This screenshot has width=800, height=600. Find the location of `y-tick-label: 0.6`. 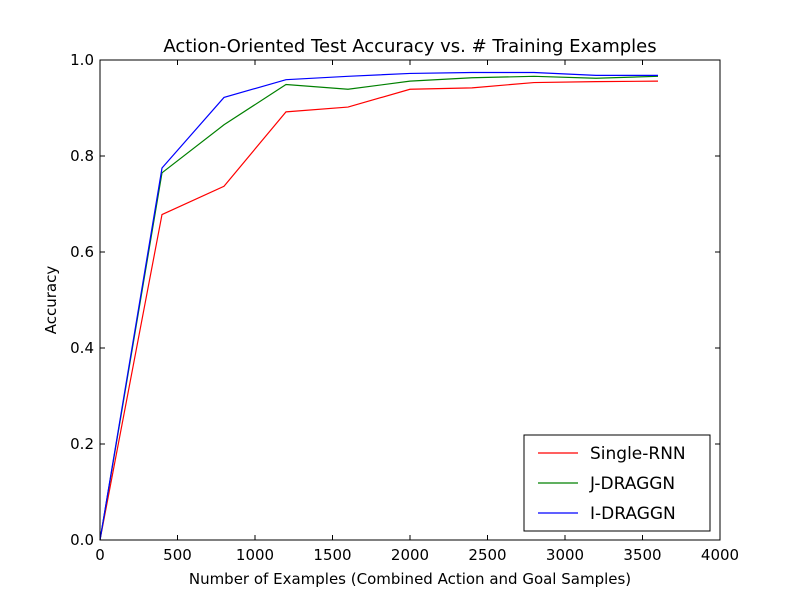

y-tick-label: 0.6 is located at coordinates (82, 252).